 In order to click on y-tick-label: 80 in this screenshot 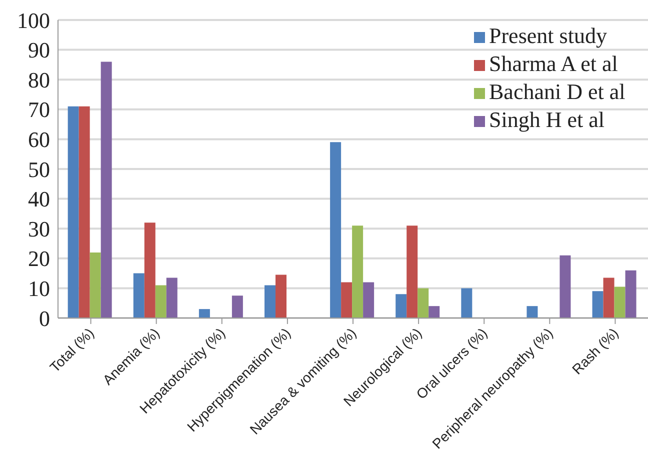, I will do `click(39, 79)`.